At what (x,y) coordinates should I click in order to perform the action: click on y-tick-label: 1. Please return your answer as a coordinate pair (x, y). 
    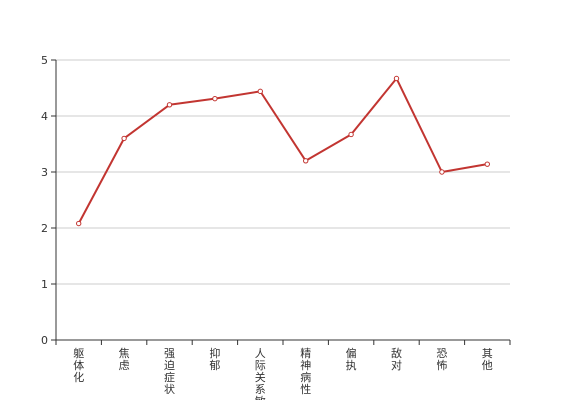
    Looking at the image, I should click on (44, 284).